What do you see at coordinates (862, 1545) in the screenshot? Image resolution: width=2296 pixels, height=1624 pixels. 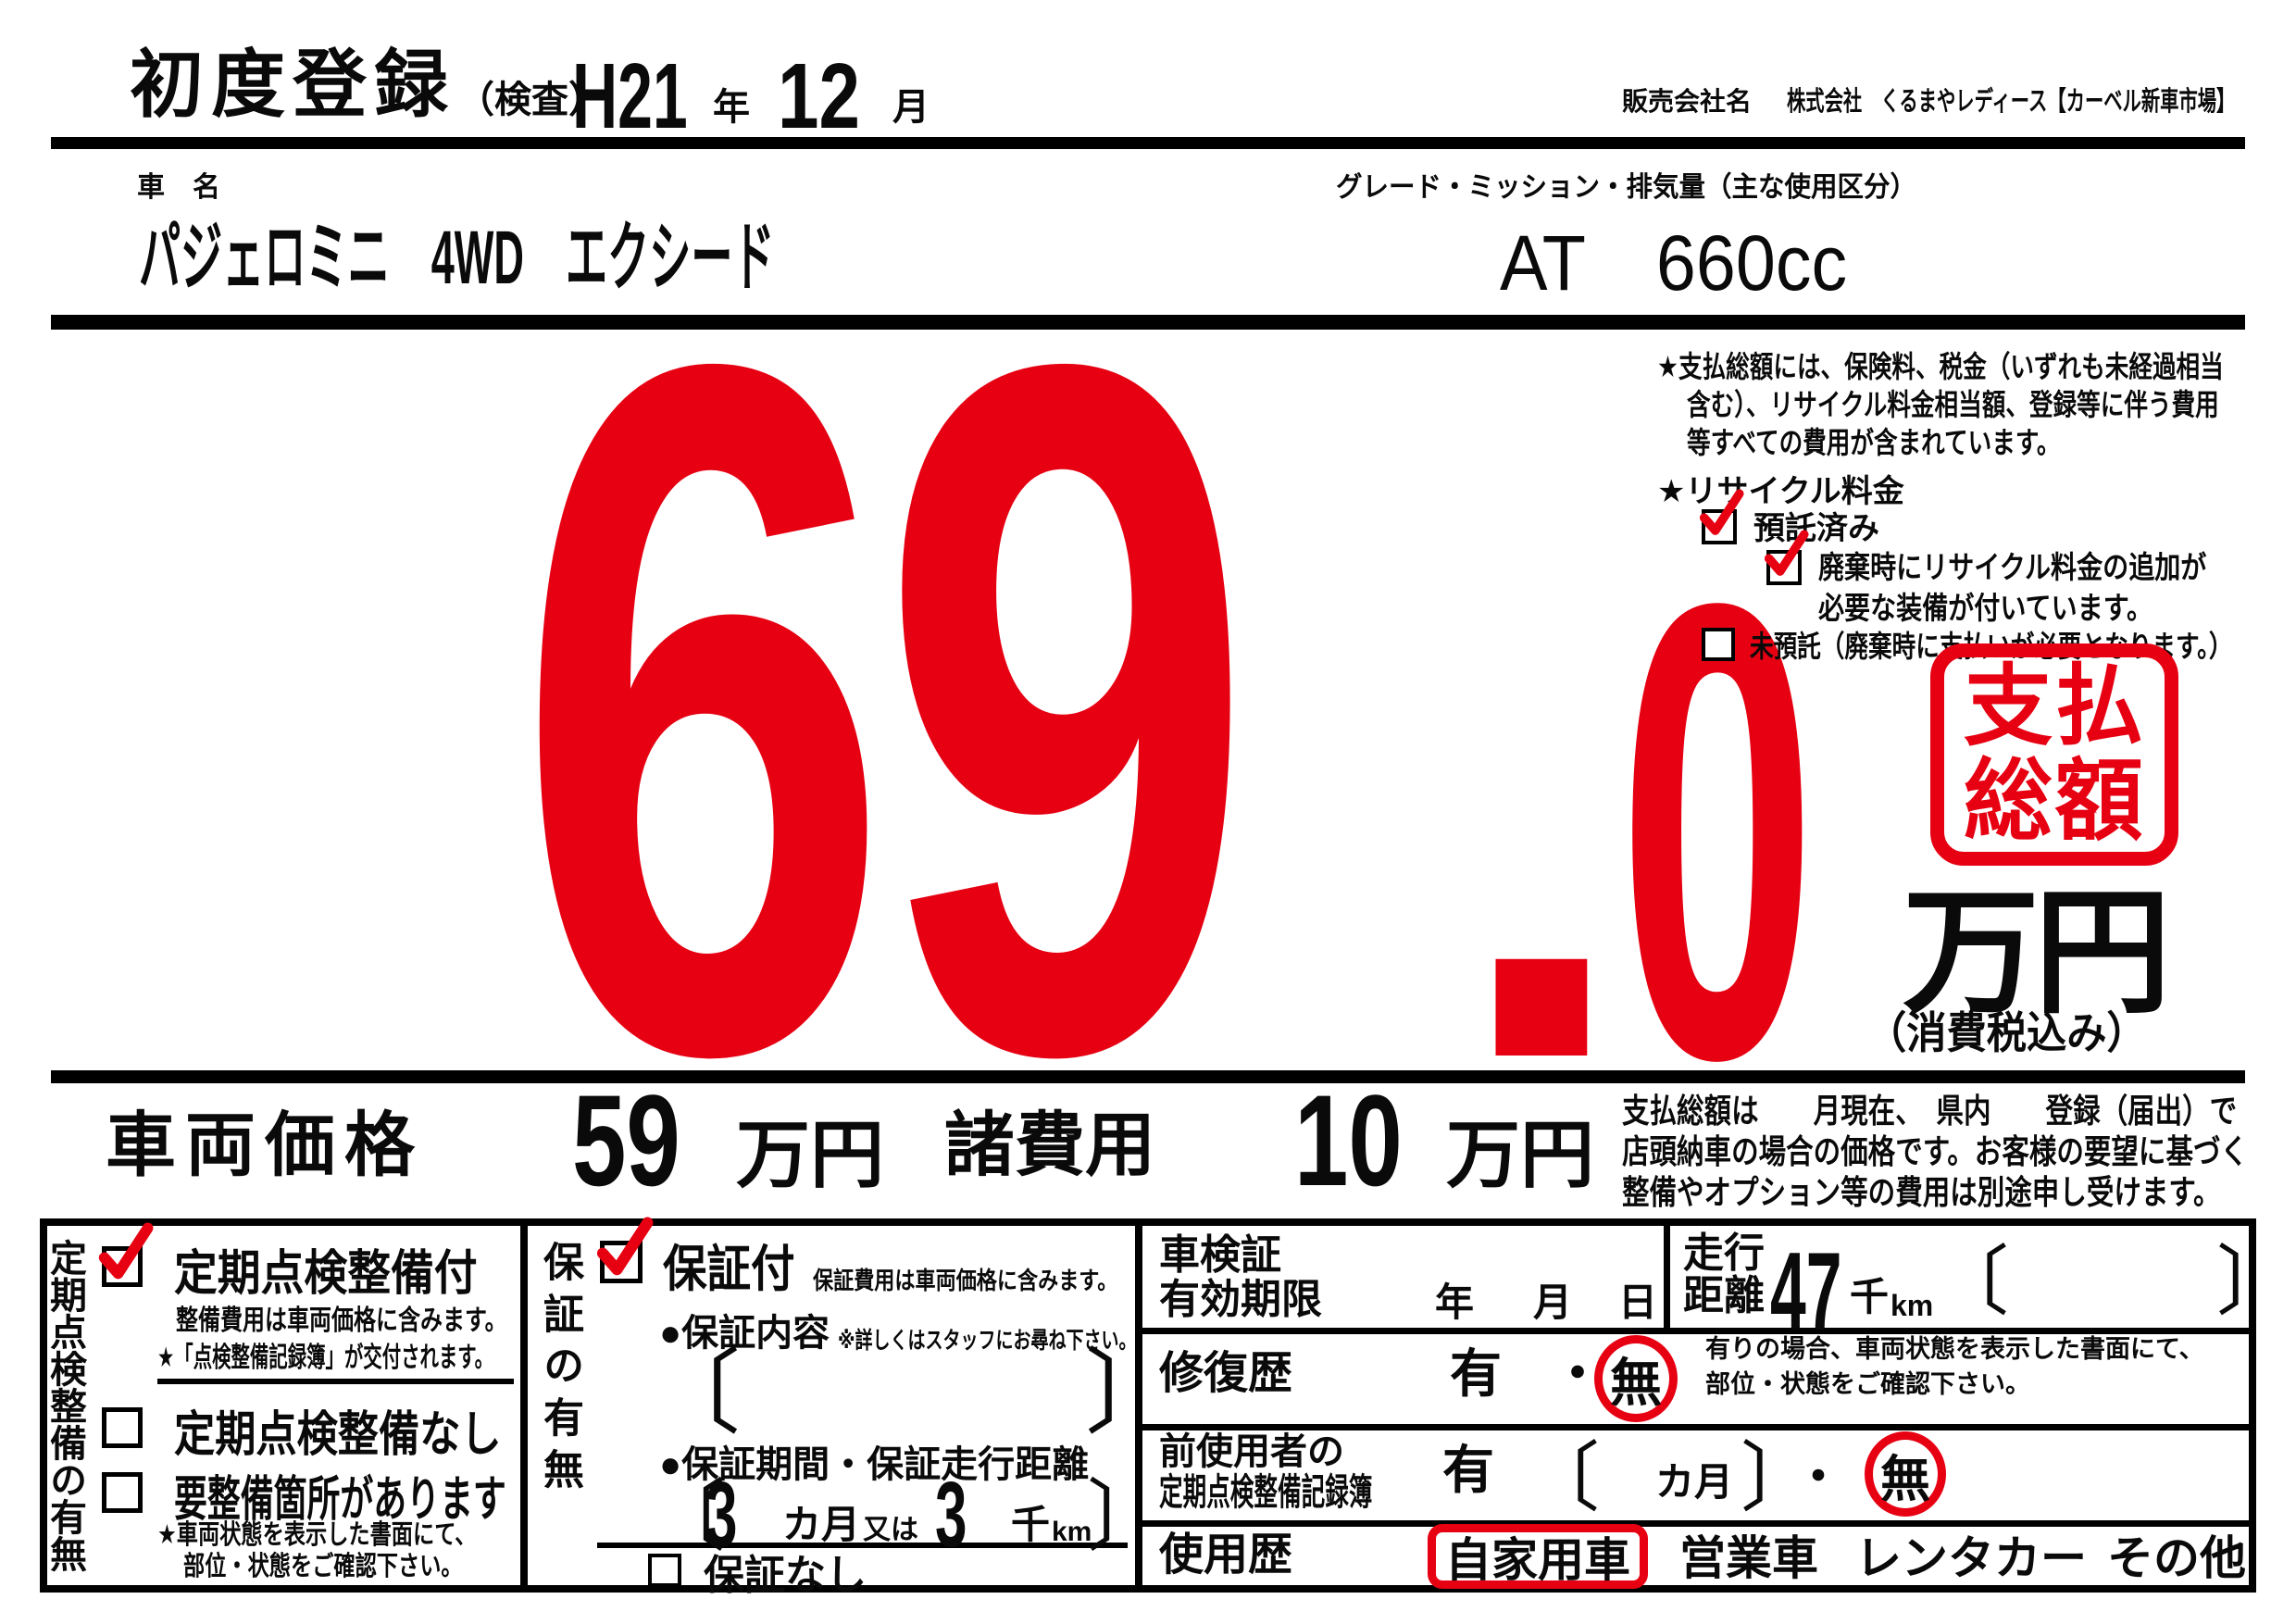 I see `warranty-inner-divider` at bounding box center [862, 1545].